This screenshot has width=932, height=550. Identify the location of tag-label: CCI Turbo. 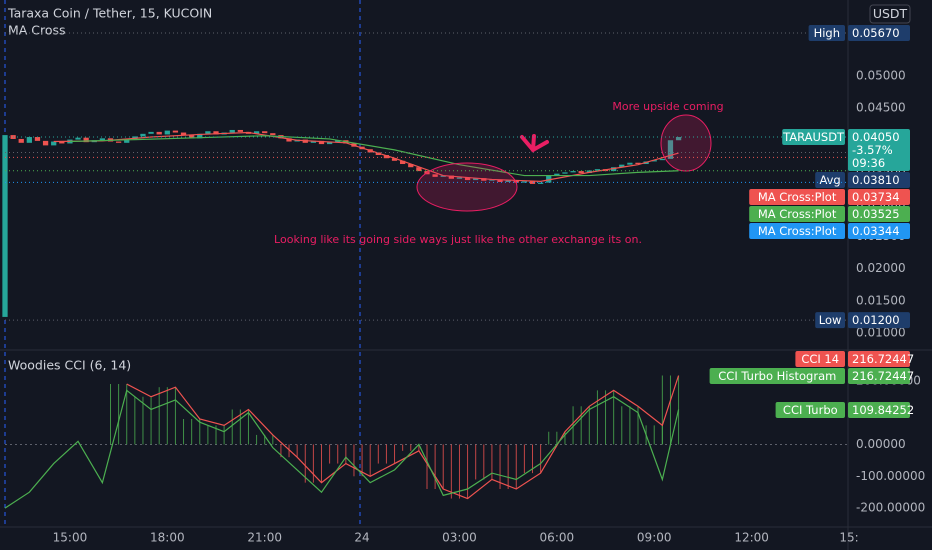
(810, 410).